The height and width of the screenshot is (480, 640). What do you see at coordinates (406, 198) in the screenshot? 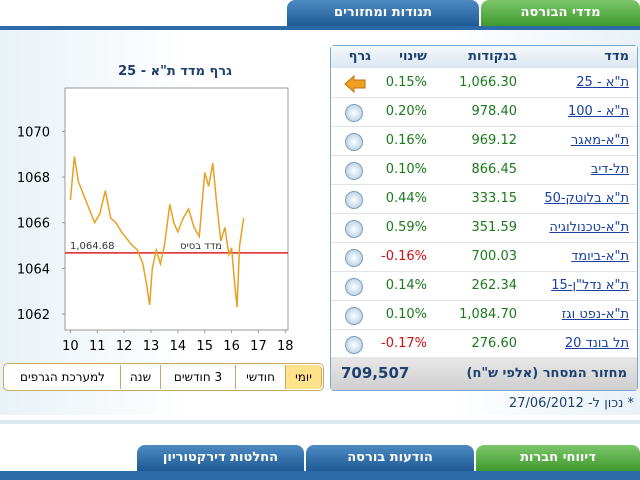
I see `change: 0.44%` at bounding box center [406, 198].